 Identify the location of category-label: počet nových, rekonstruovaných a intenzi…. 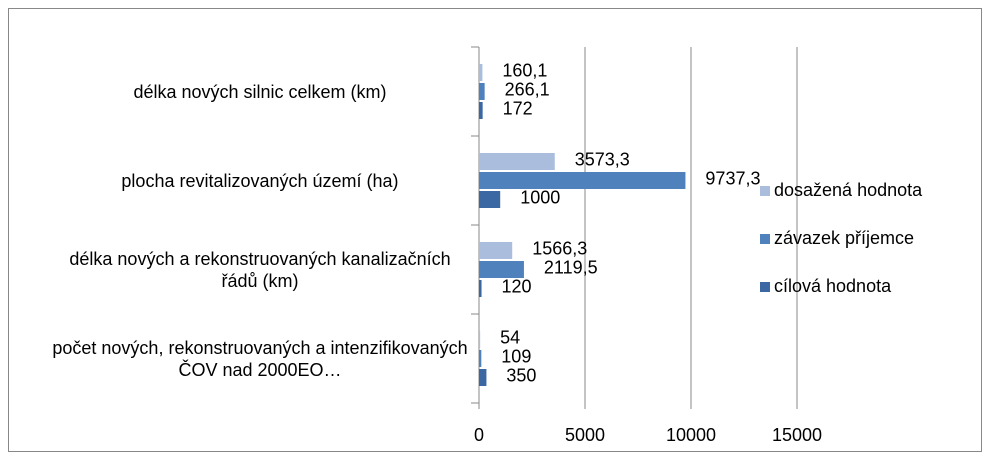
(260, 358).